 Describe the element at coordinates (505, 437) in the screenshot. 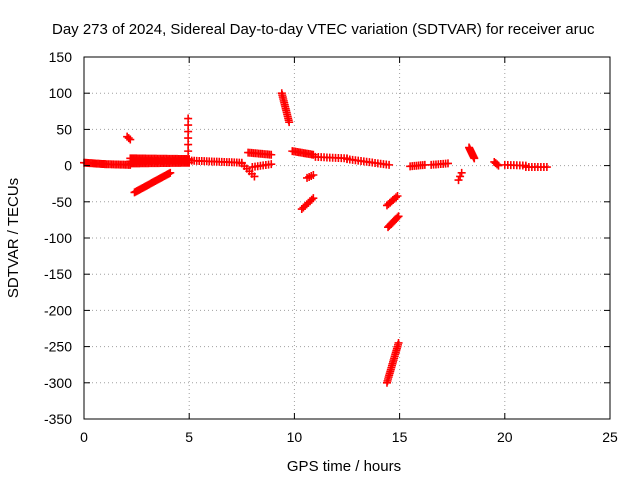

I see `x-tick-label: 20` at that location.